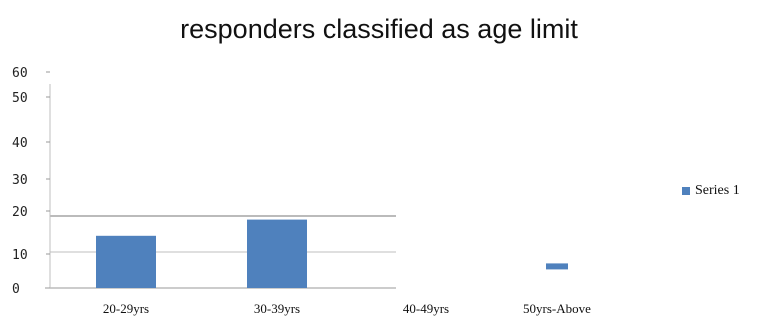 The width and height of the screenshot is (758, 320). I want to click on legend-label-series-1: Series 1, so click(717, 190).